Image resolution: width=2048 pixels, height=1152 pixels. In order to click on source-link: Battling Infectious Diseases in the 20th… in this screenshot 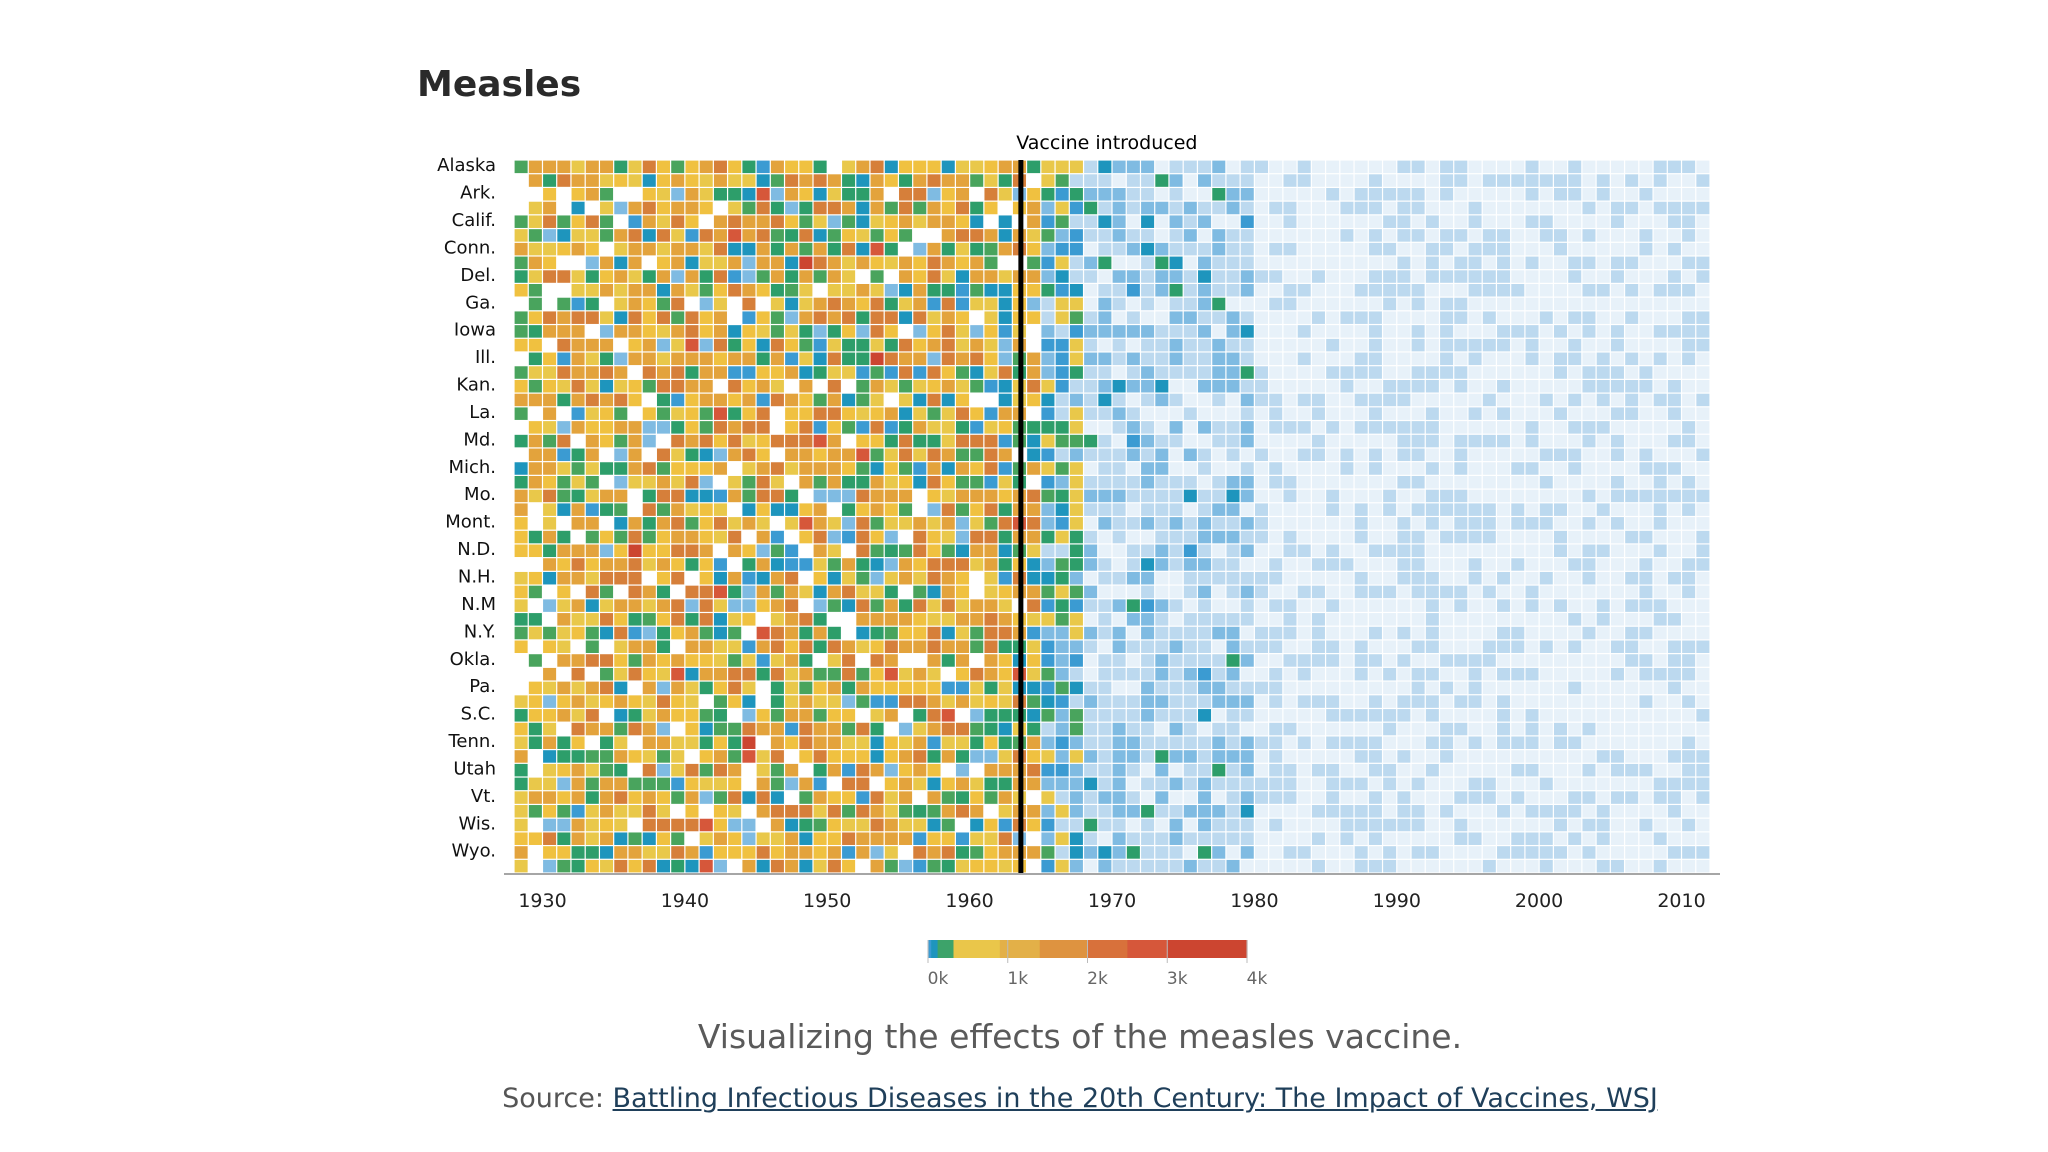, I will do `click(1135, 1098)`.